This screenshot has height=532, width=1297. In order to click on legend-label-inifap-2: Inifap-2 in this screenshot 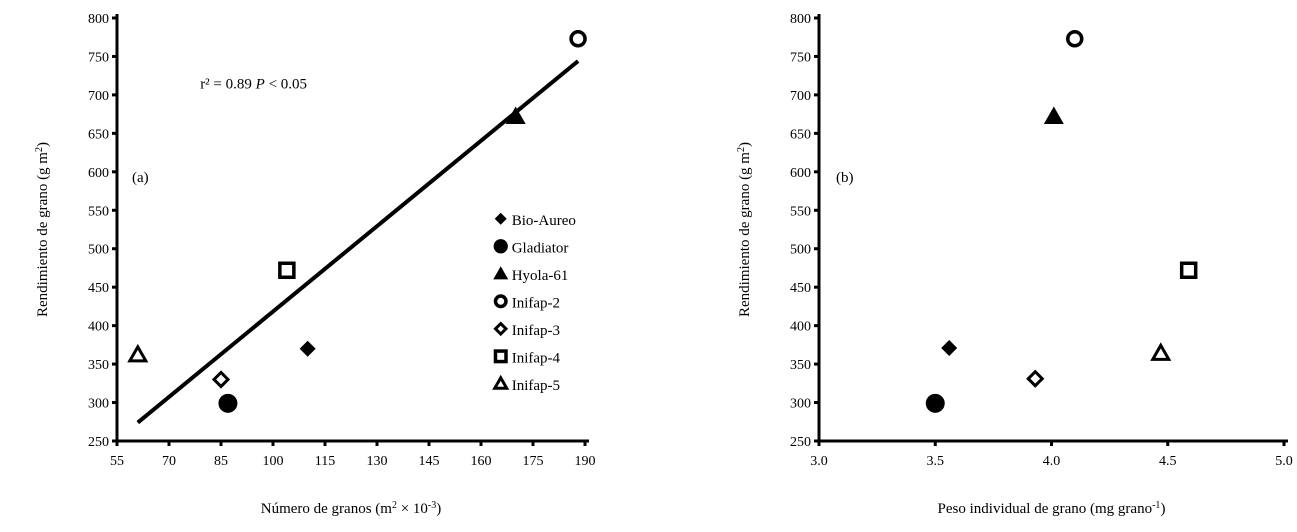, I will do `click(536, 303)`.